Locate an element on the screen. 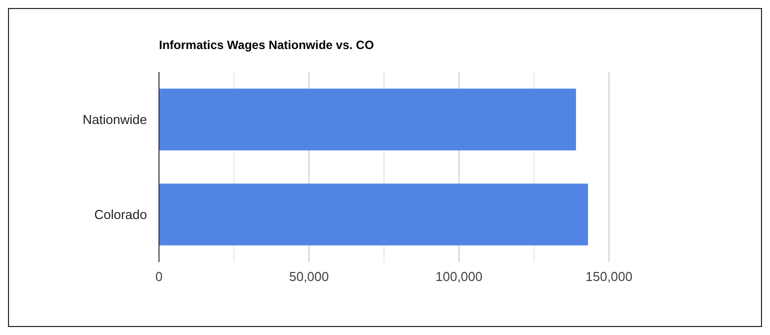 Image resolution: width=770 pixels, height=335 pixels. y-tick-label: Nationwide is located at coordinates (114, 119).